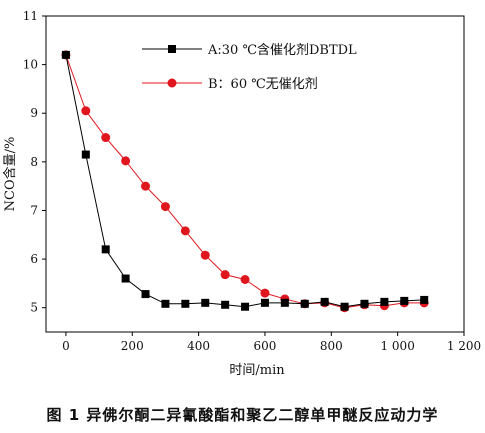 The image size is (485, 433). What do you see at coordinates (30, 16) in the screenshot?
I see `y-tick-label: 11` at bounding box center [30, 16].